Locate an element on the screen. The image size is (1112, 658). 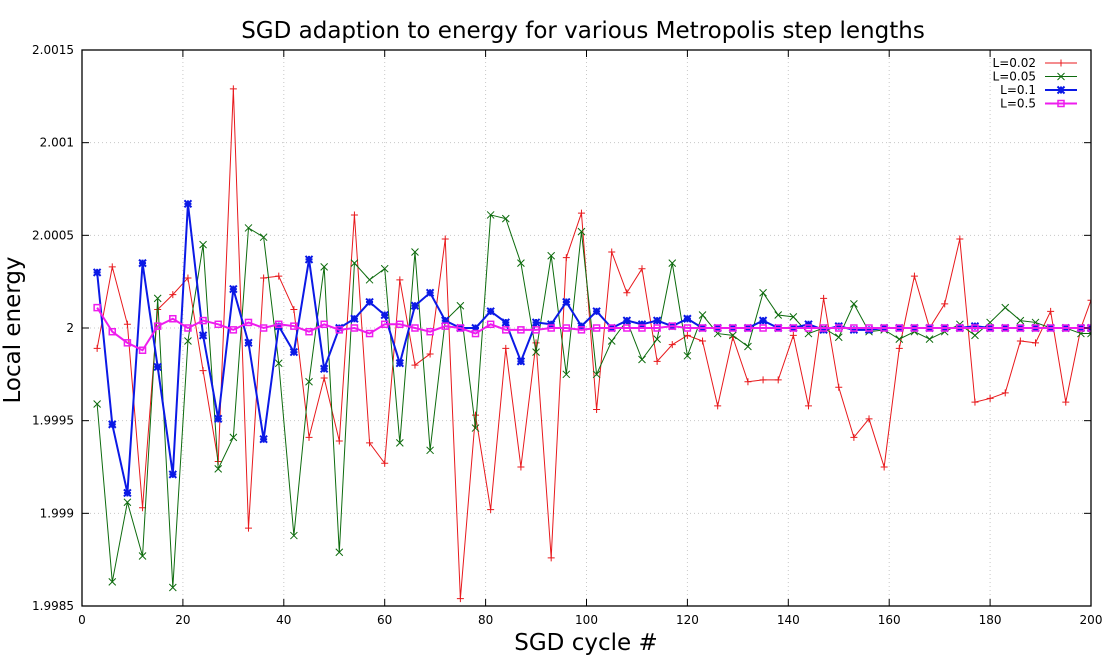
legend-label: L=0.5 is located at coordinates (1018, 104).